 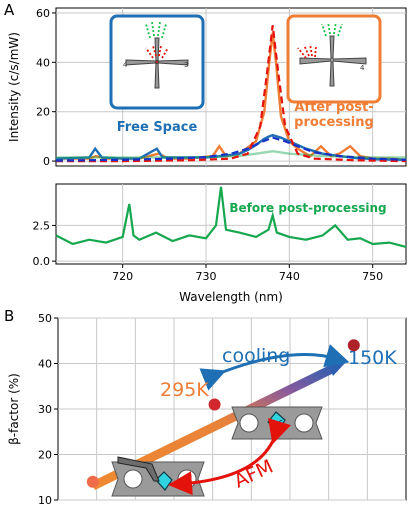 What do you see at coordinates (333, 107) in the screenshot?
I see `after-processing-label-line1: After post-` at bounding box center [333, 107].